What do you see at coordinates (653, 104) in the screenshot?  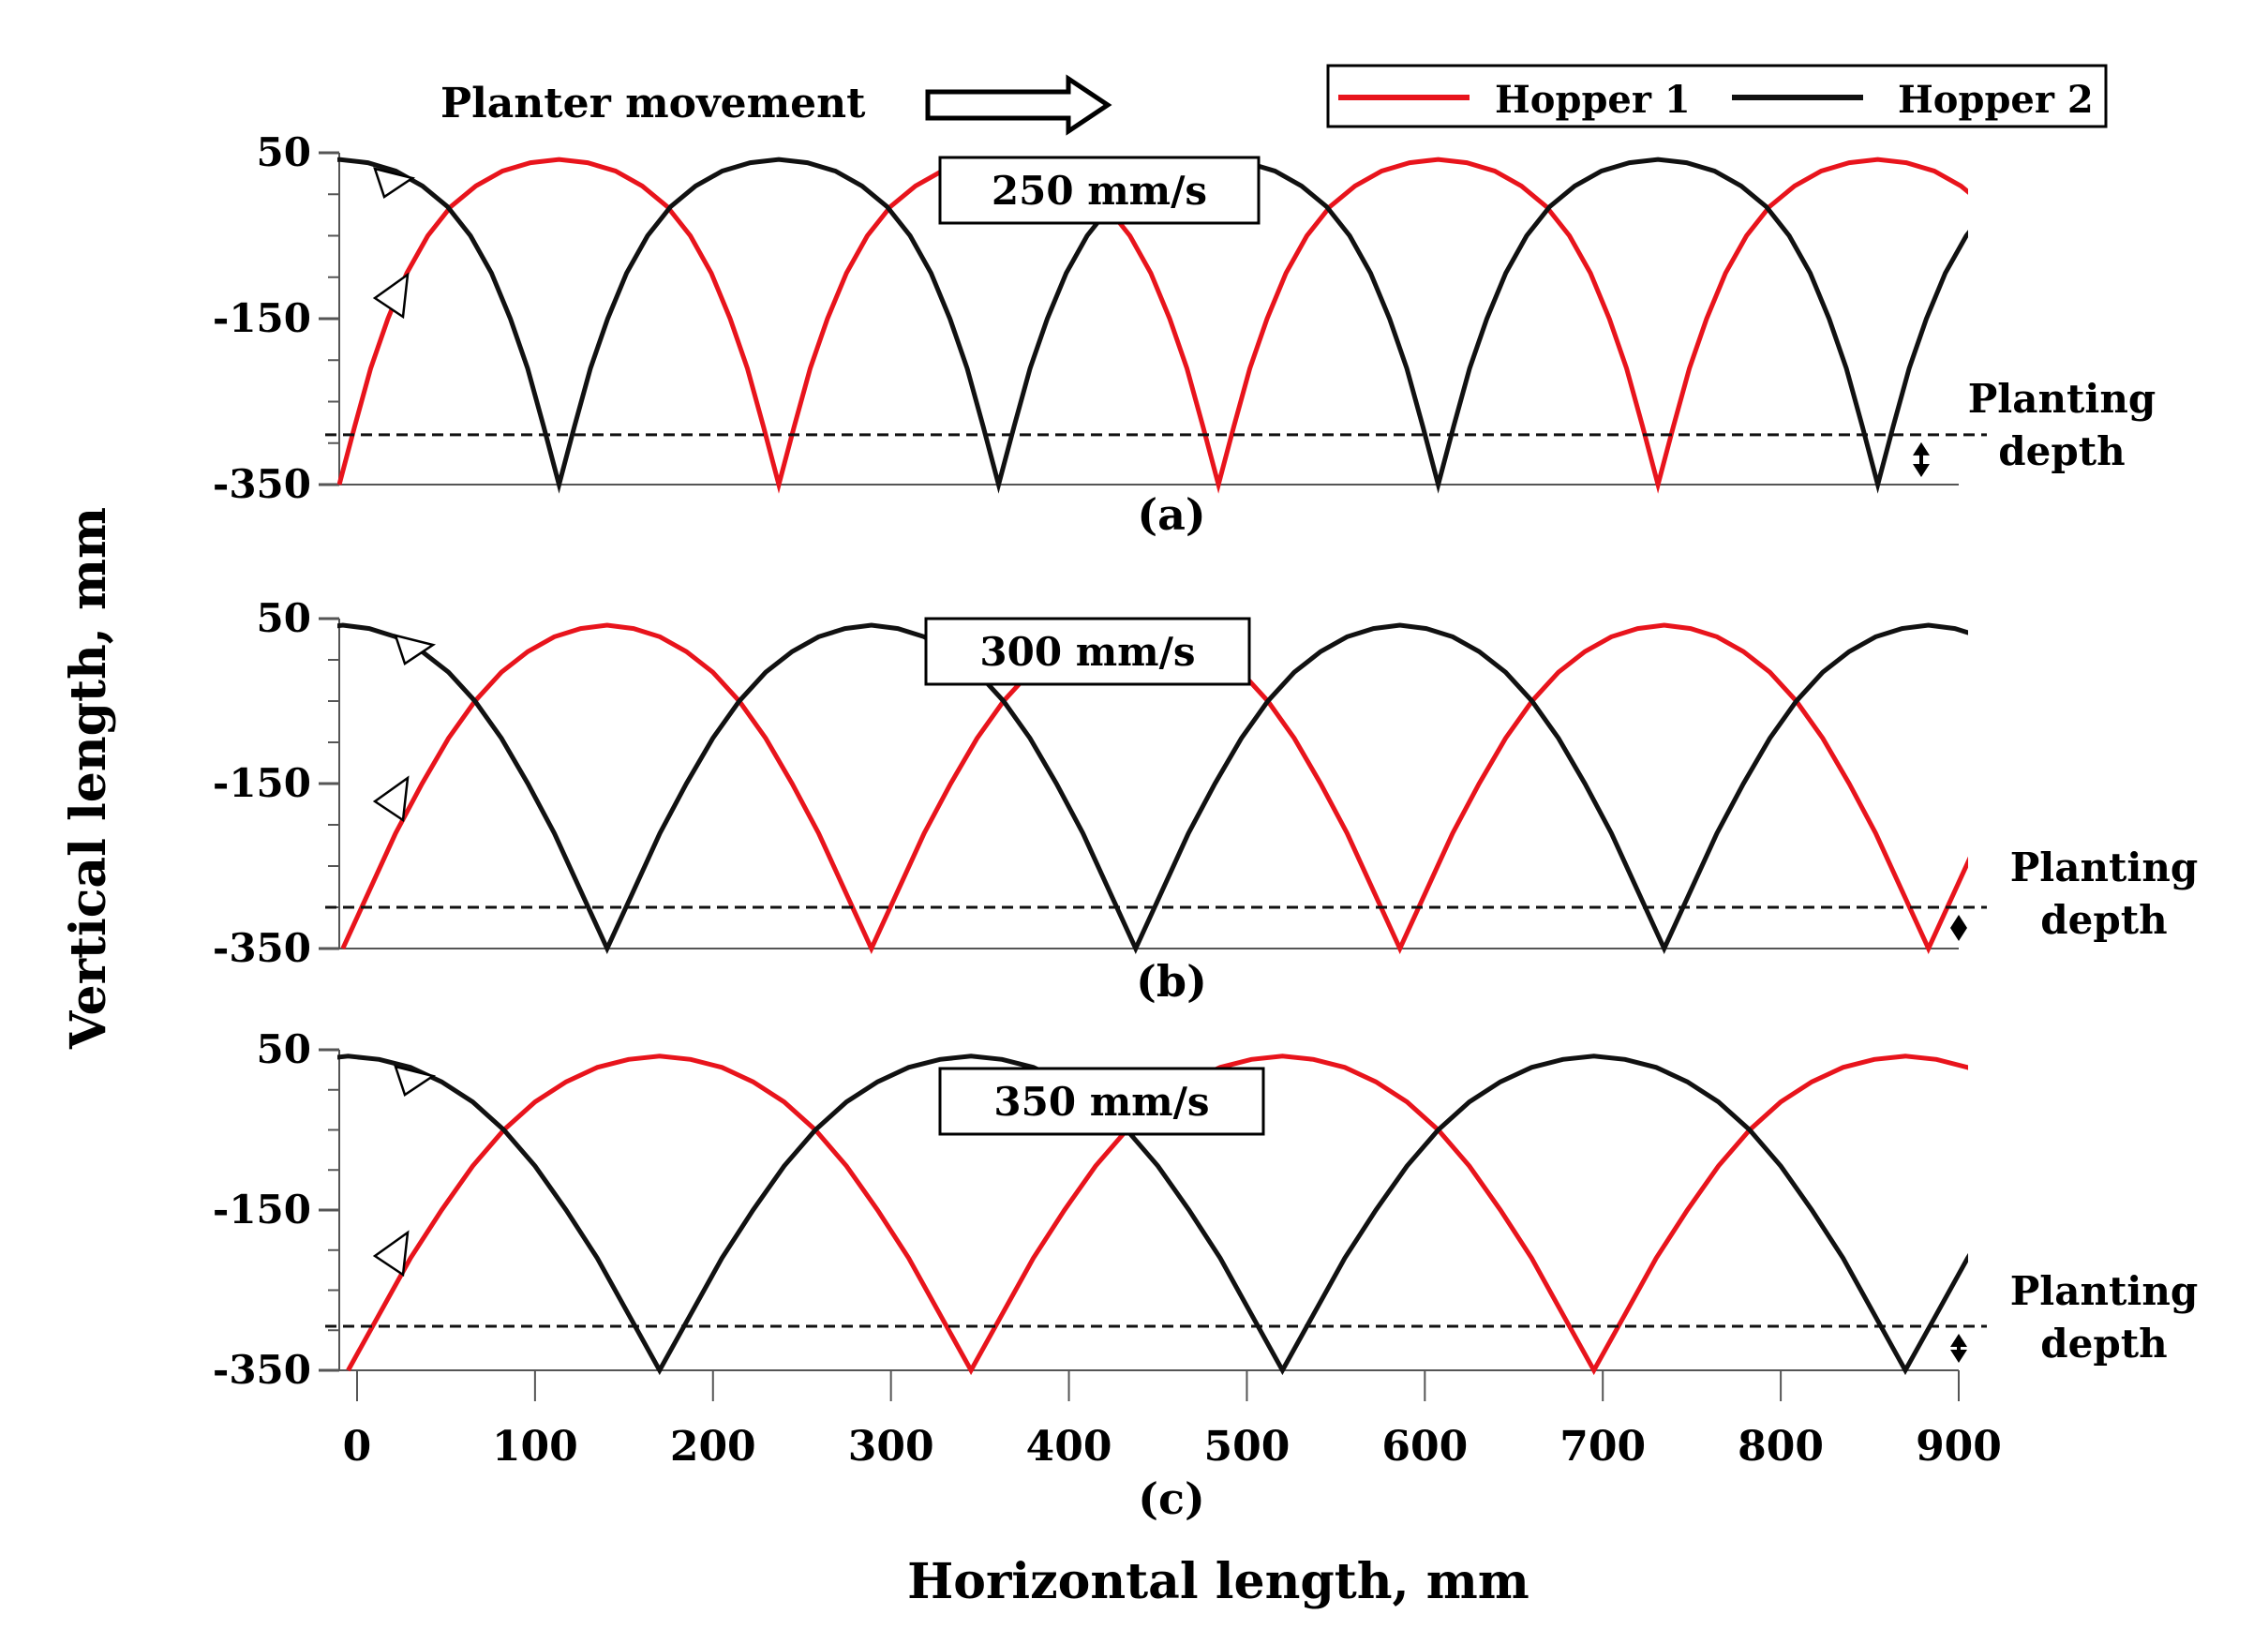 I see `movement-label: Planter movement` at bounding box center [653, 104].